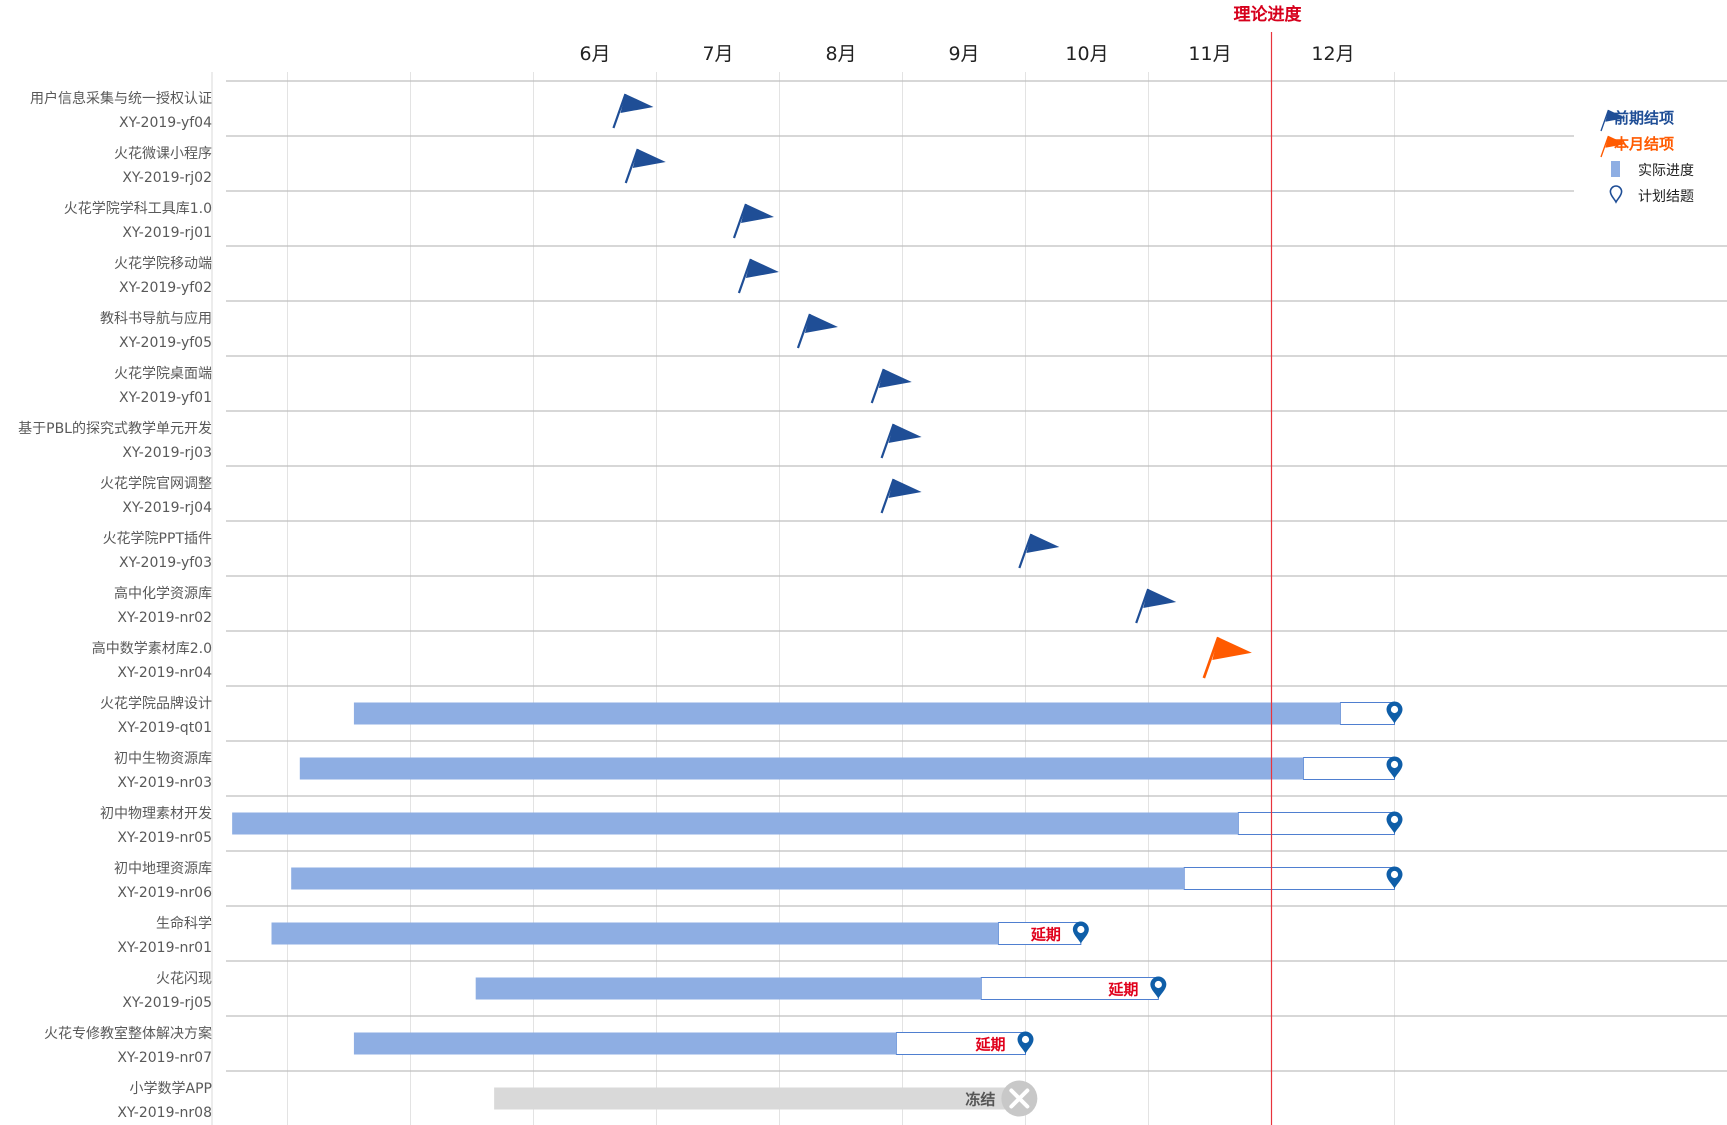 Image resolution: width=1727 pixels, height=1125 pixels. I want to click on project-row: 用户信息采集与统一授权认证 XY-2019-yf04, so click(342, 110).